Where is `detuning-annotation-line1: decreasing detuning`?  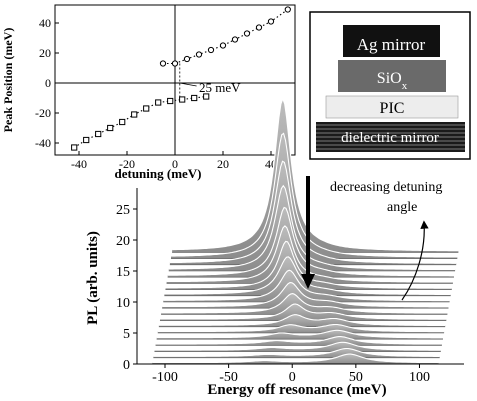
detuning-annotation-line1: decreasing detuning is located at coordinates (386, 187).